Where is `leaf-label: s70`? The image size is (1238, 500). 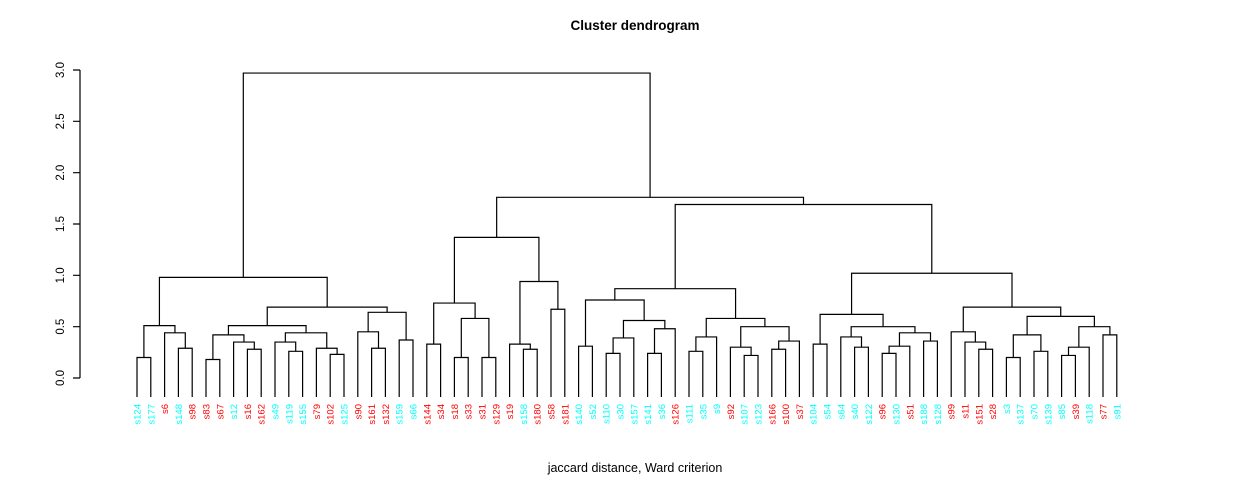 leaf-label: s70 is located at coordinates (1035, 411).